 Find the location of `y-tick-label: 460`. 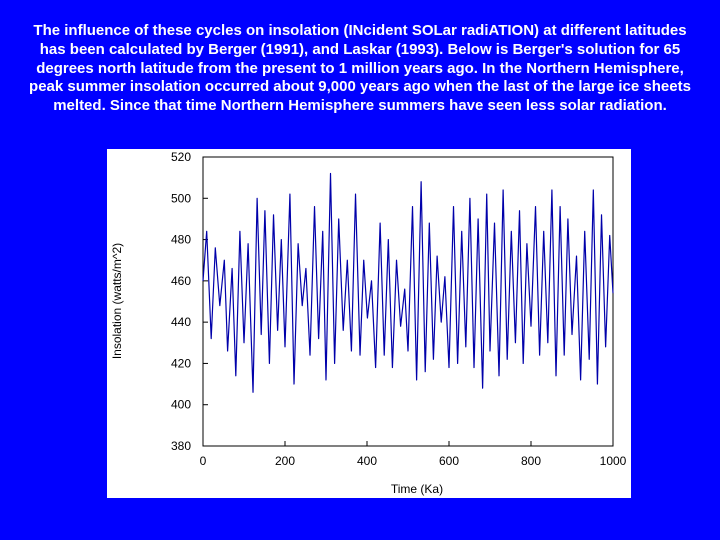

y-tick-label: 460 is located at coordinates (181, 281).